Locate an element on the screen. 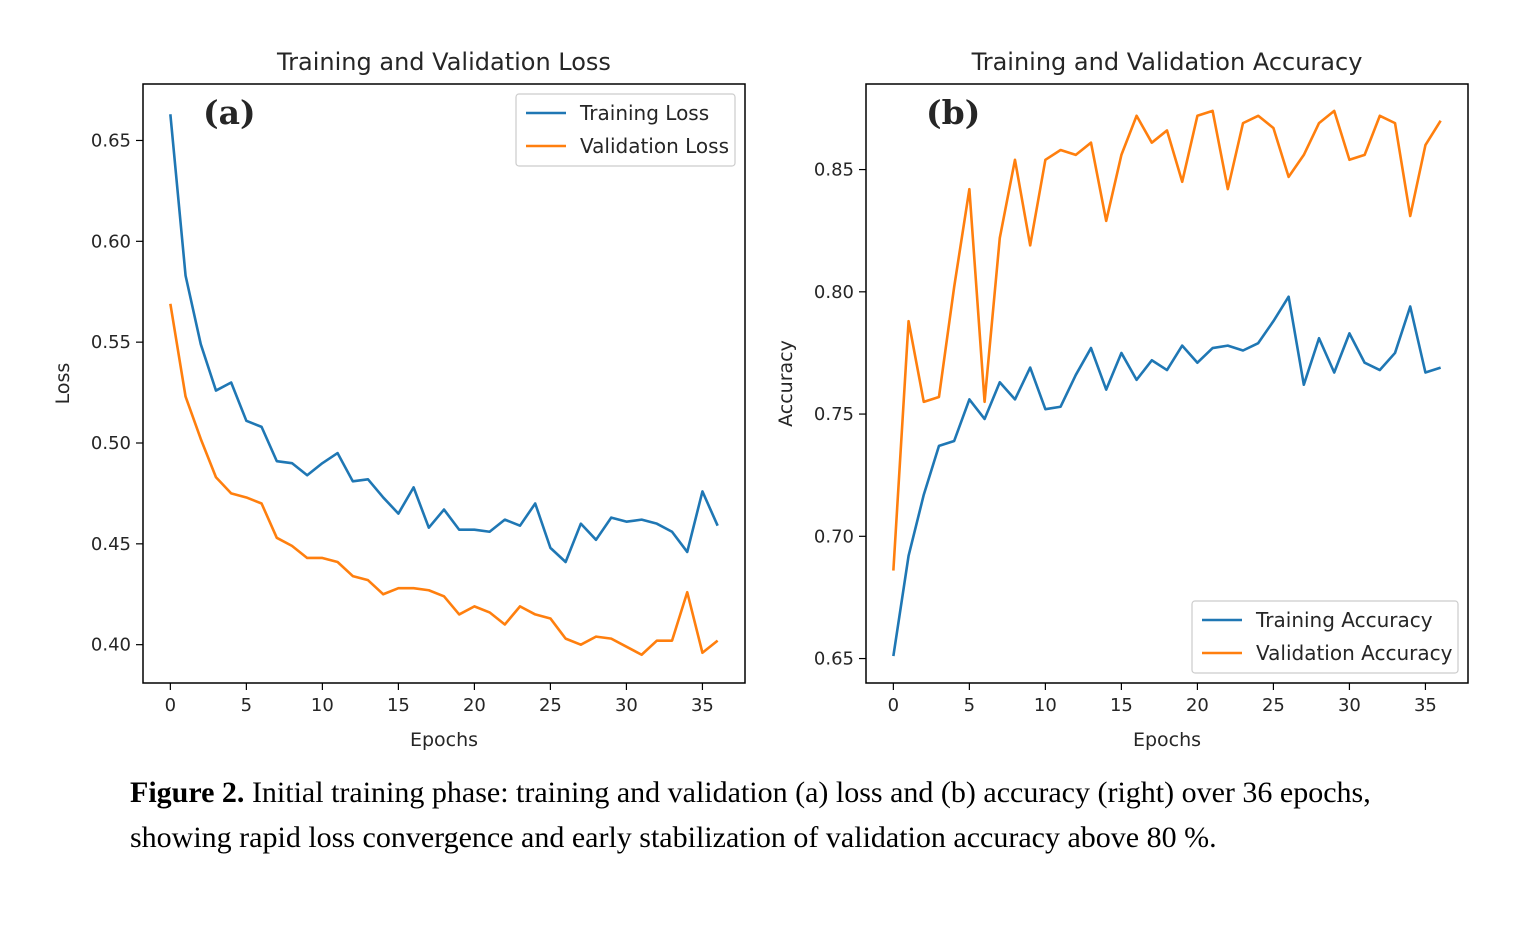 The width and height of the screenshot is (1526, 929). y-axis-label: Accuracy is located at coordinates (786, 383).